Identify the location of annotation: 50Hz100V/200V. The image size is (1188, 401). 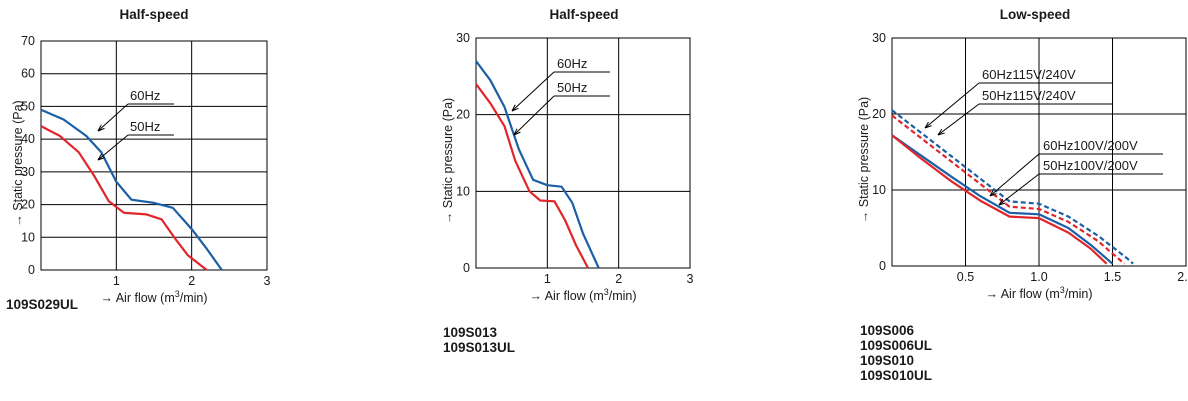
(1080, 182).